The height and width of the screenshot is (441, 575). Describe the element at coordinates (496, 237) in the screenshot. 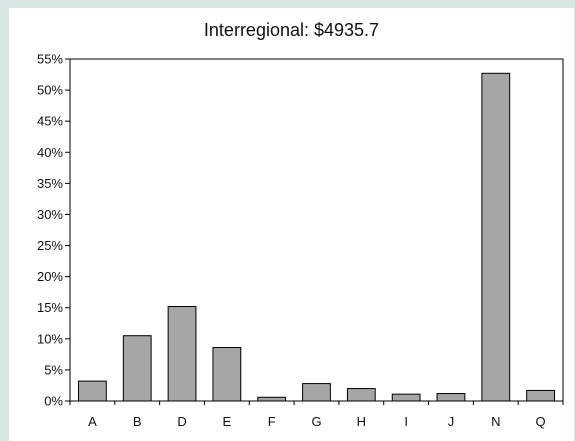

I see `bar-n` at that location.